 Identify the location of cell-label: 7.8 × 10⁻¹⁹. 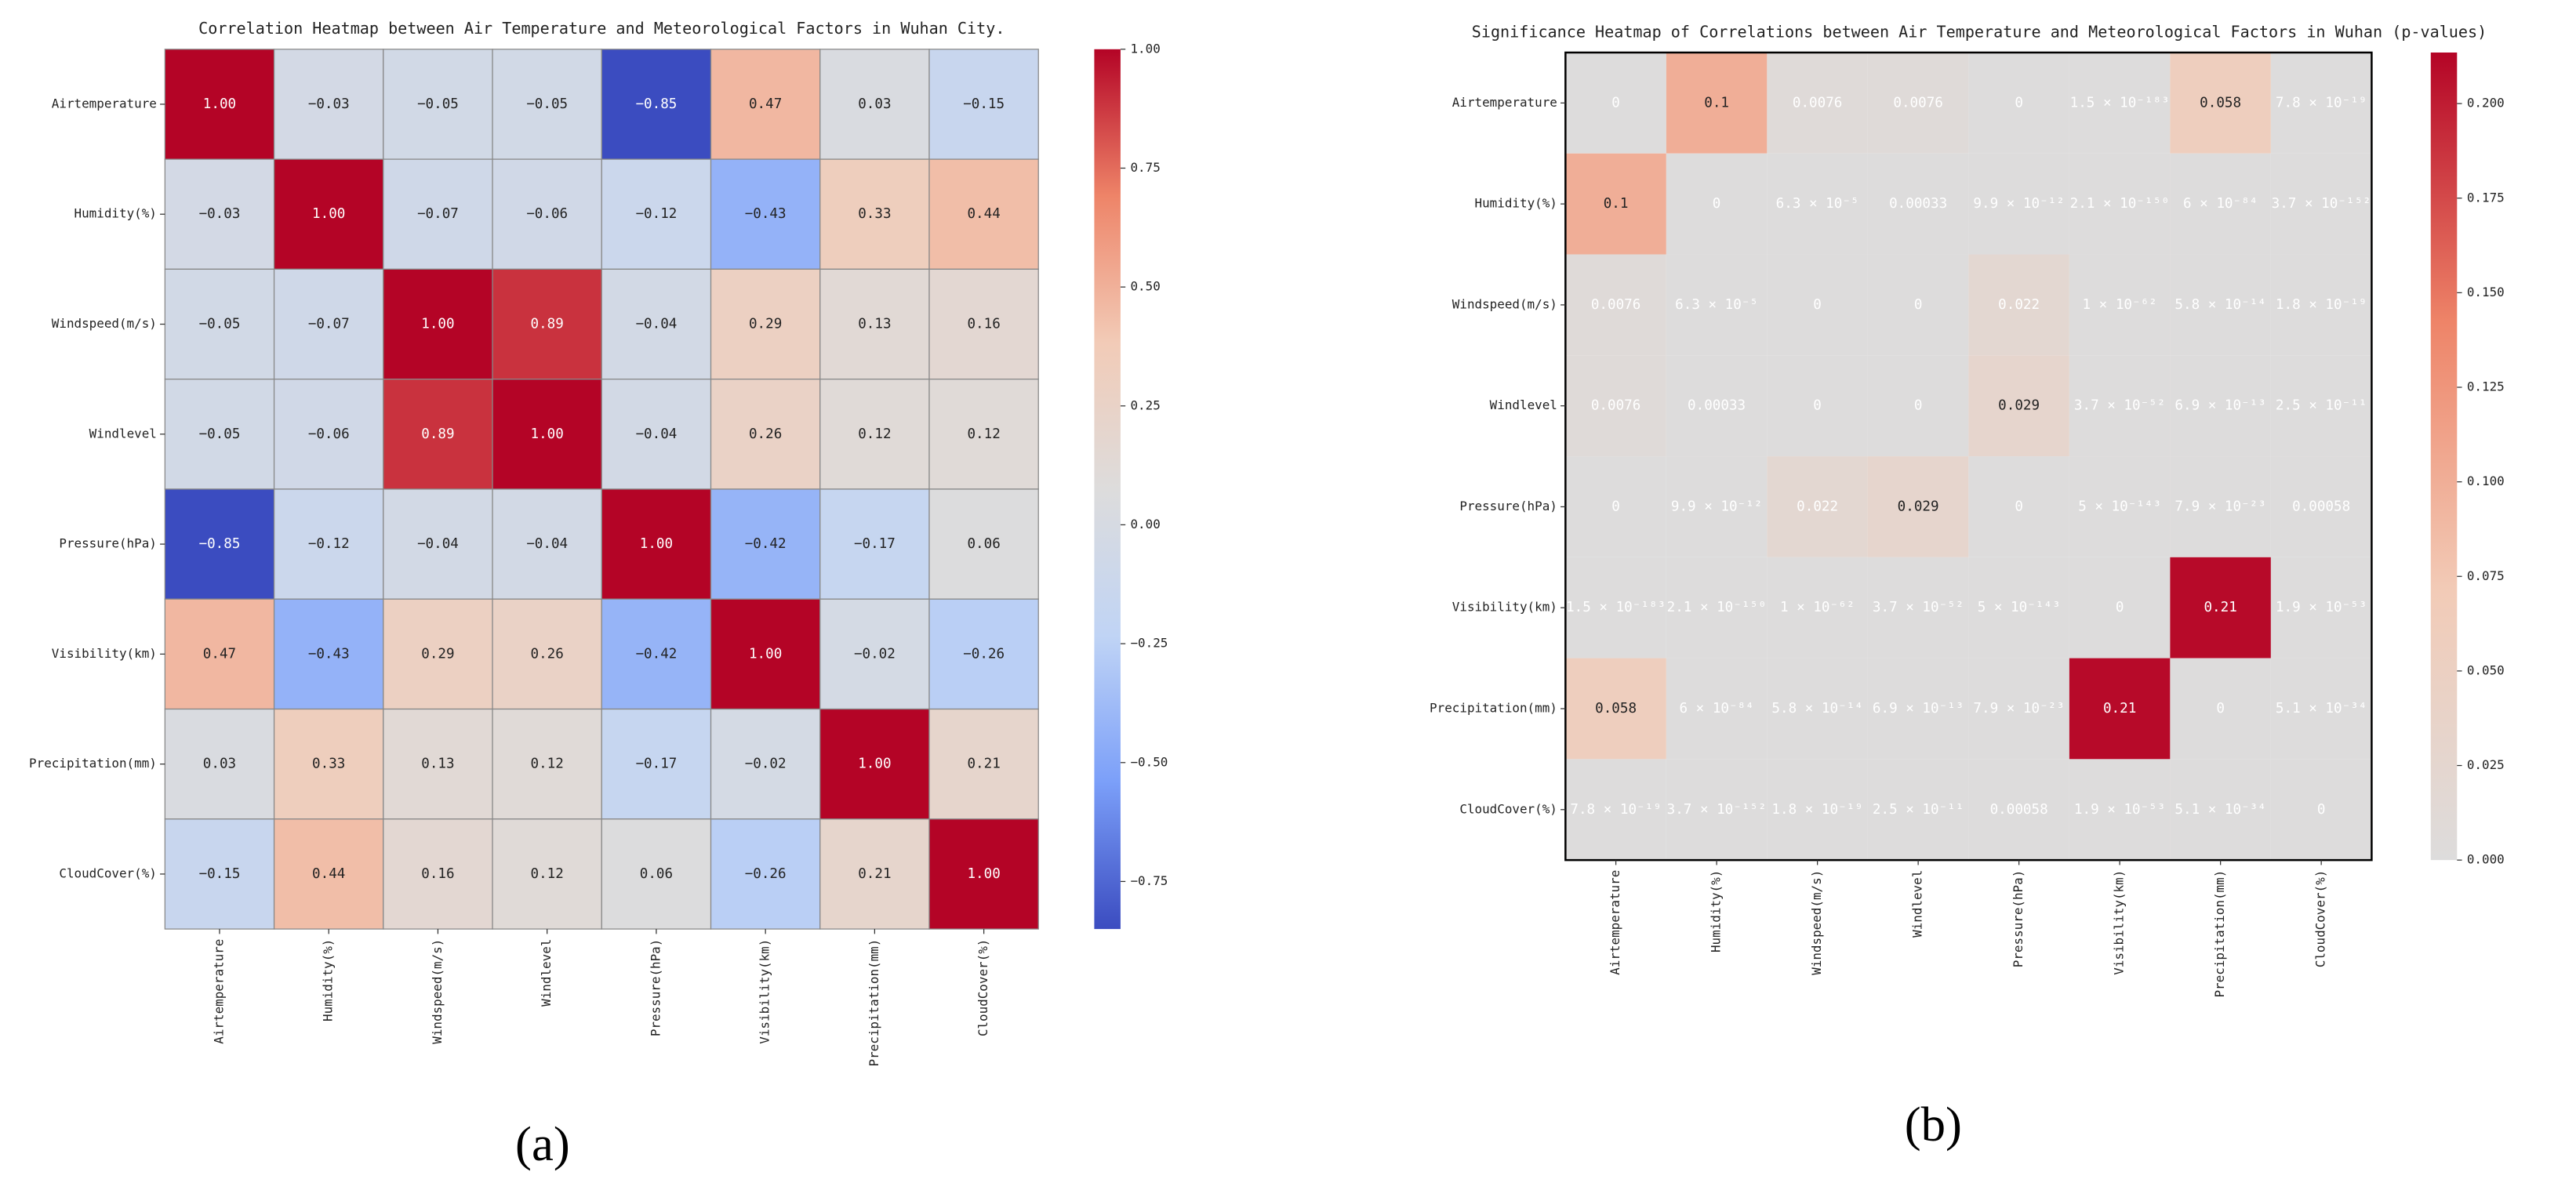
(1615, 810).